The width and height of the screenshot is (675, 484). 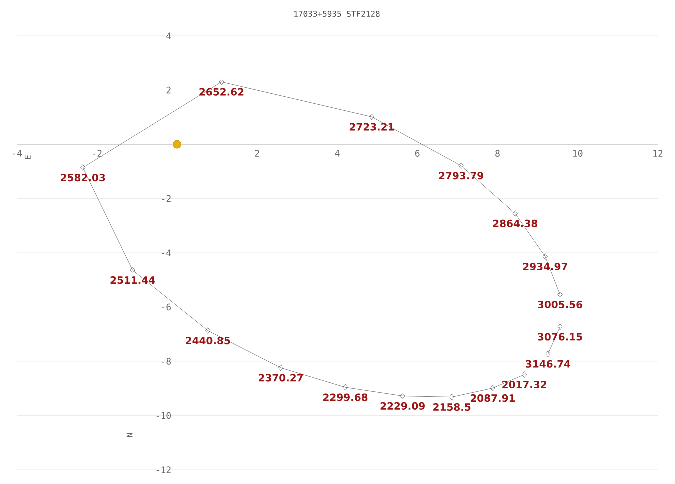 I want to click on annotation: 2087.91, so click(x=493, y=398).